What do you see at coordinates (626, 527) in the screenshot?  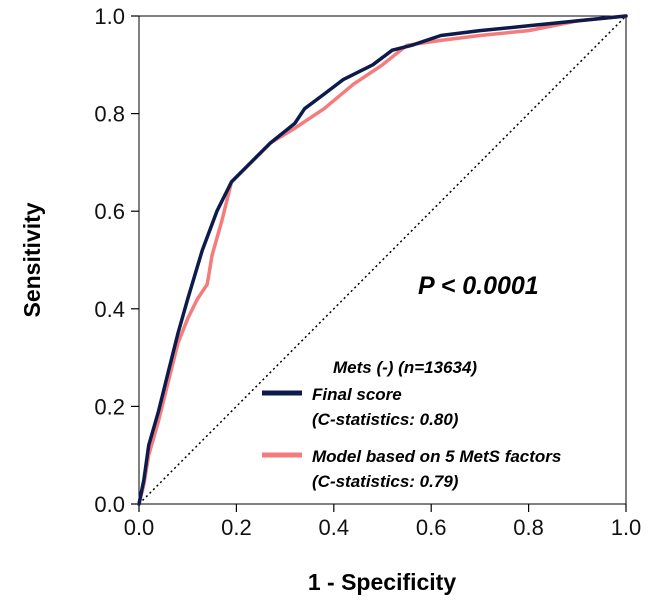 I see `x-tick-label: 1.0` at bounding box center [626, 527].